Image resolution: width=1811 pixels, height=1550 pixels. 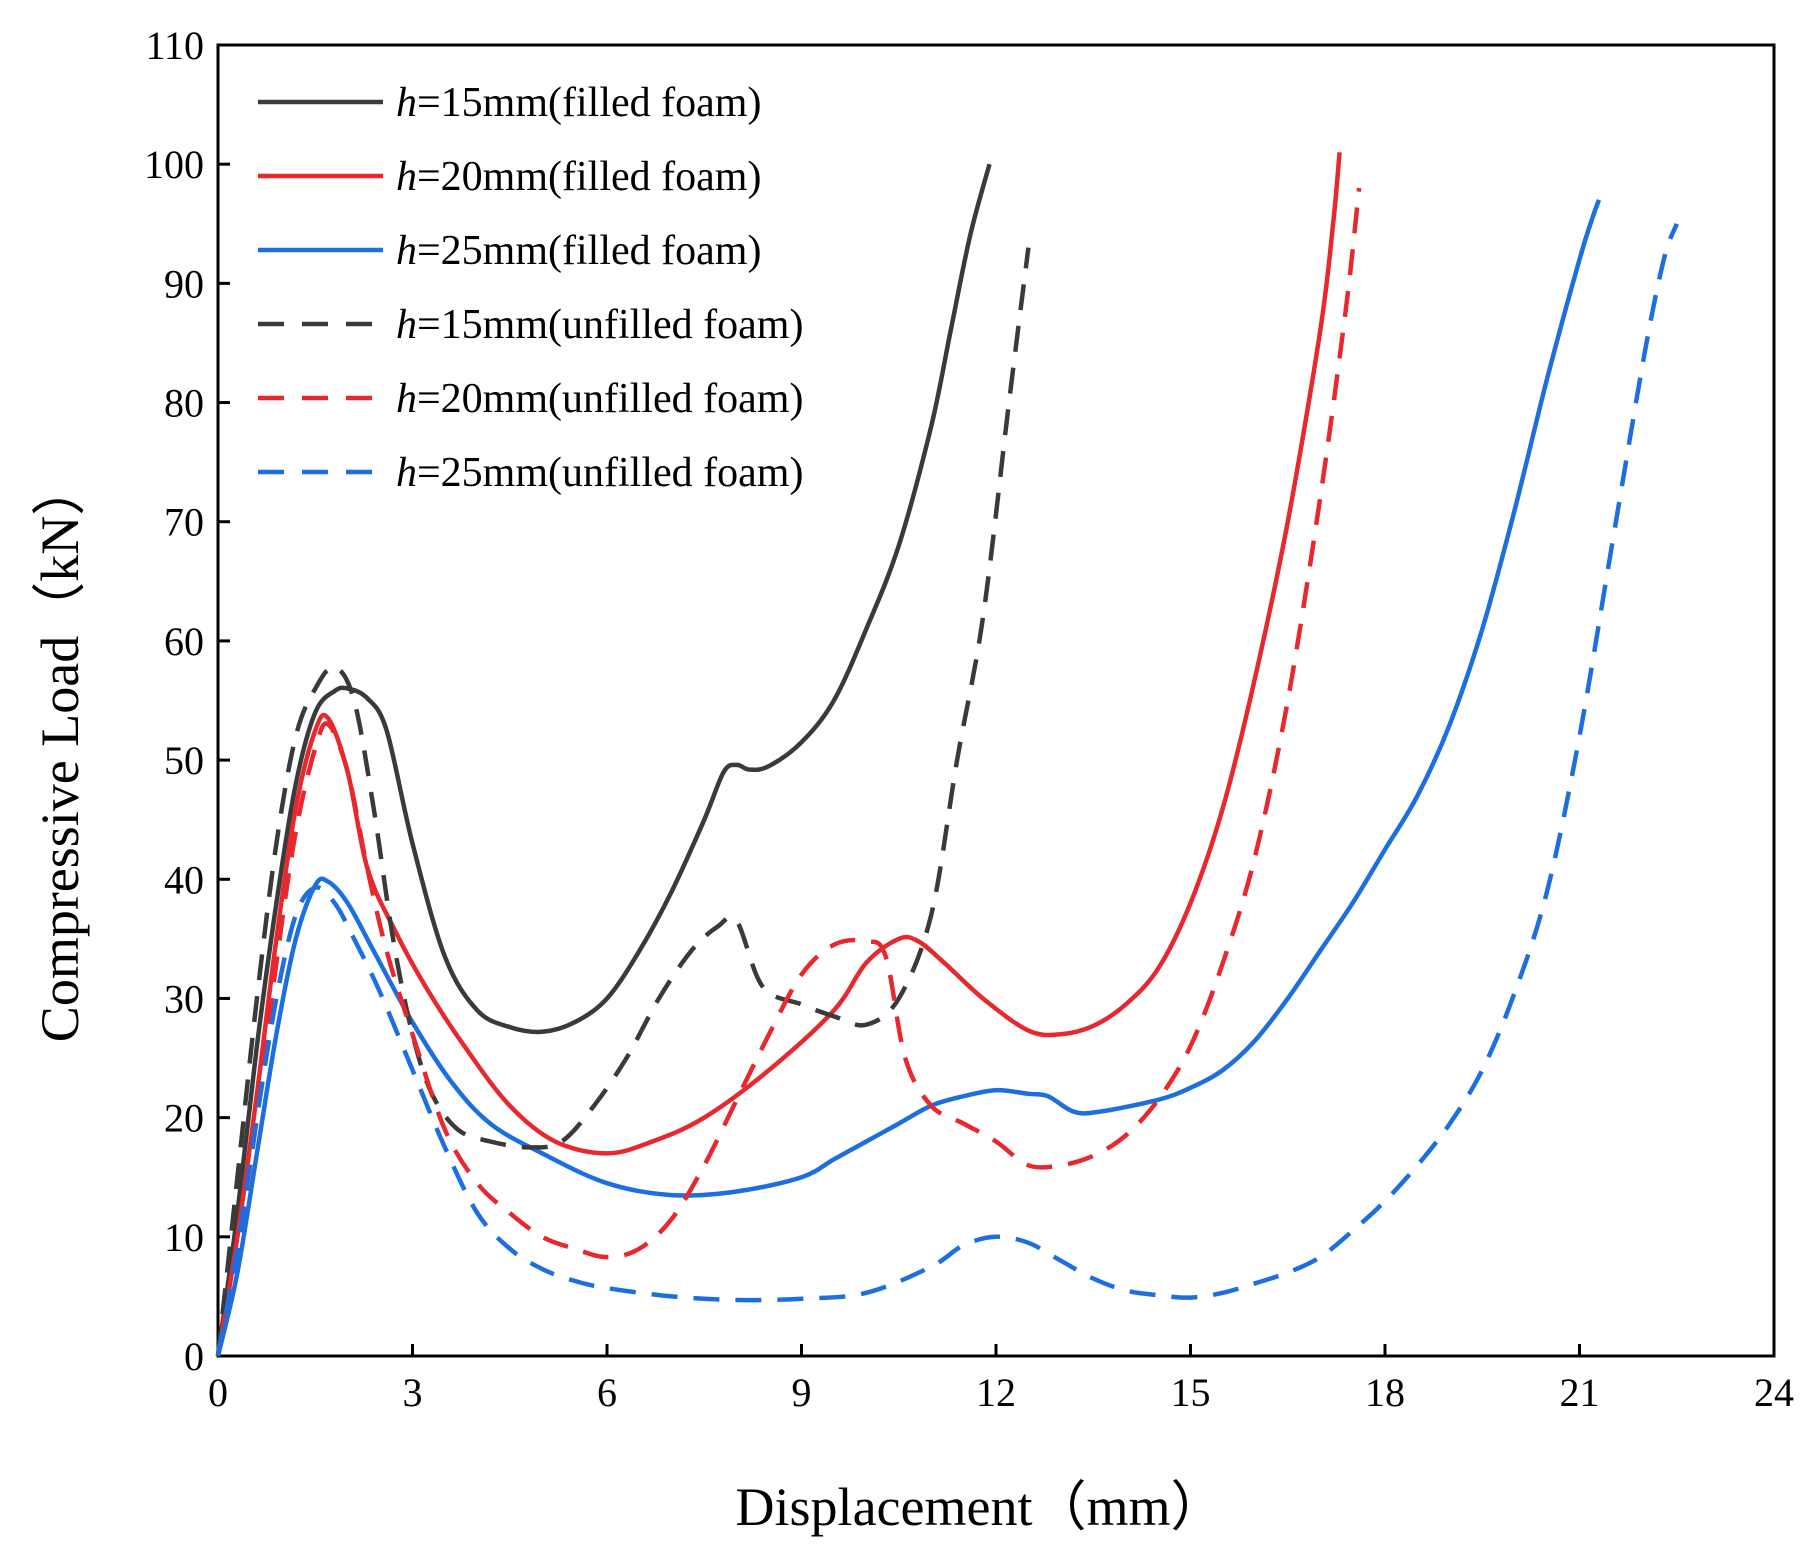 What do you see at coordinates (184, 760) in the screenshot?
I see `y-tick-label: 50` at bounding box center [184, 760].